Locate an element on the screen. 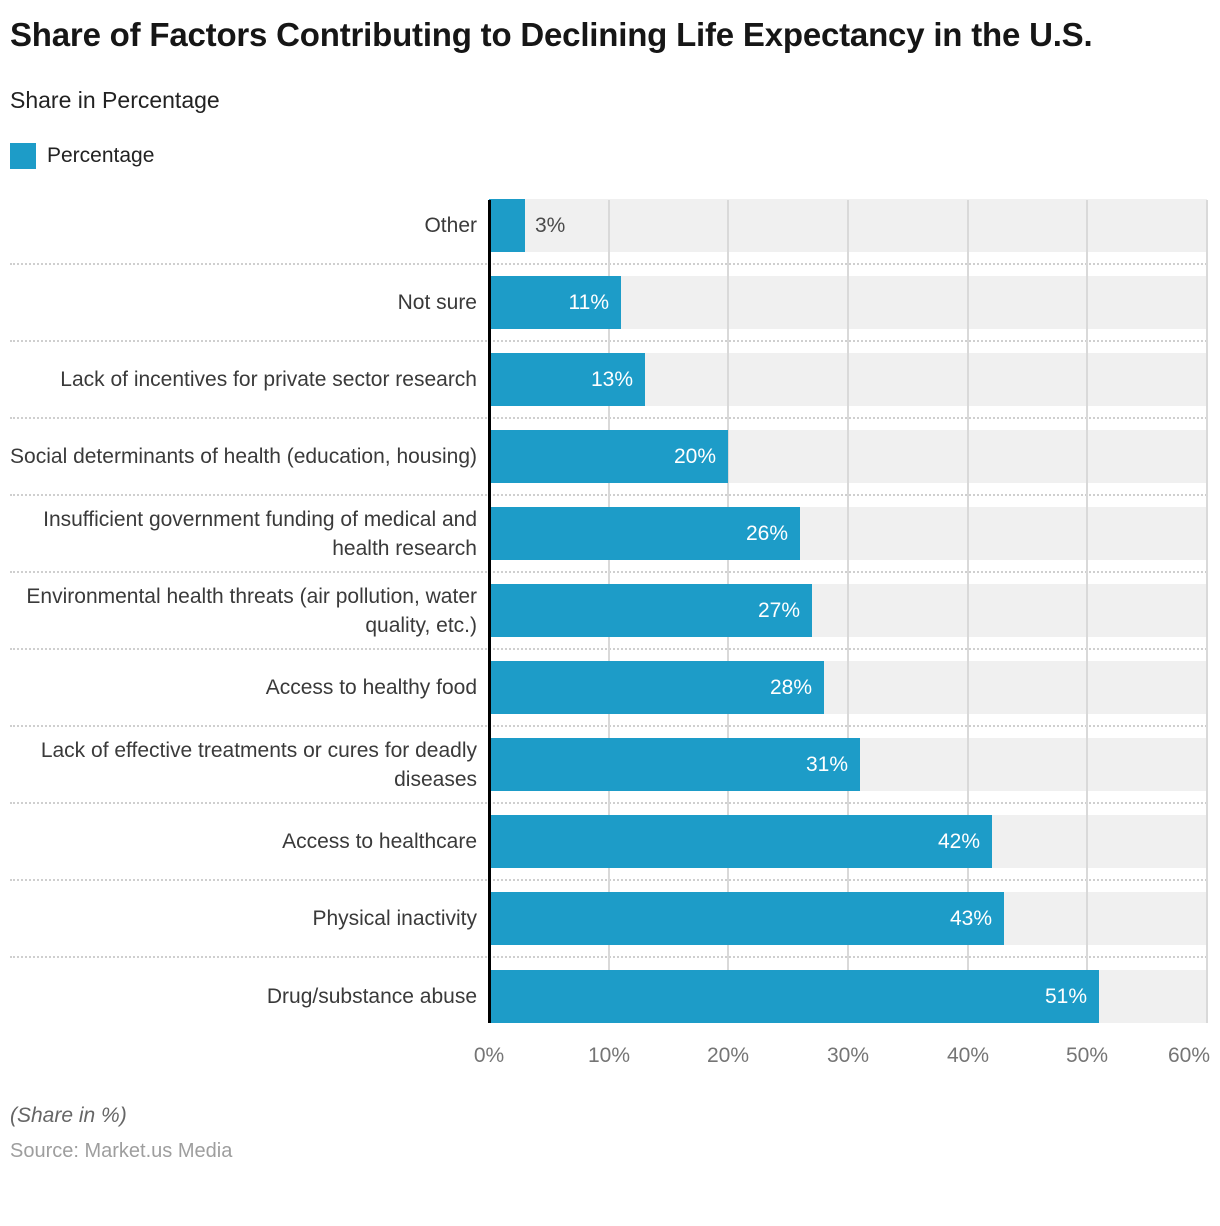  x-axis-tick-label: 10% is located at coordinates (609, 1055).